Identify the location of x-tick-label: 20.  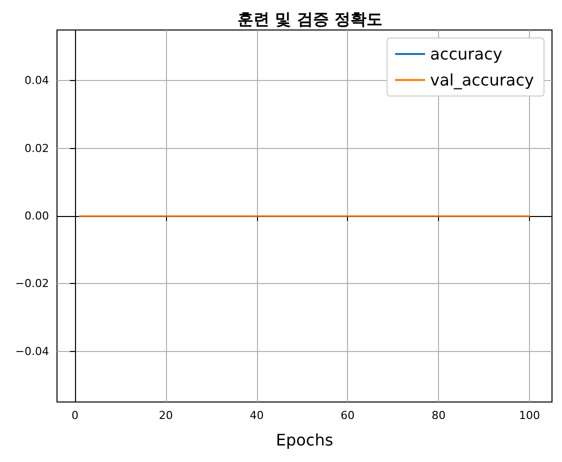
(165, 415).